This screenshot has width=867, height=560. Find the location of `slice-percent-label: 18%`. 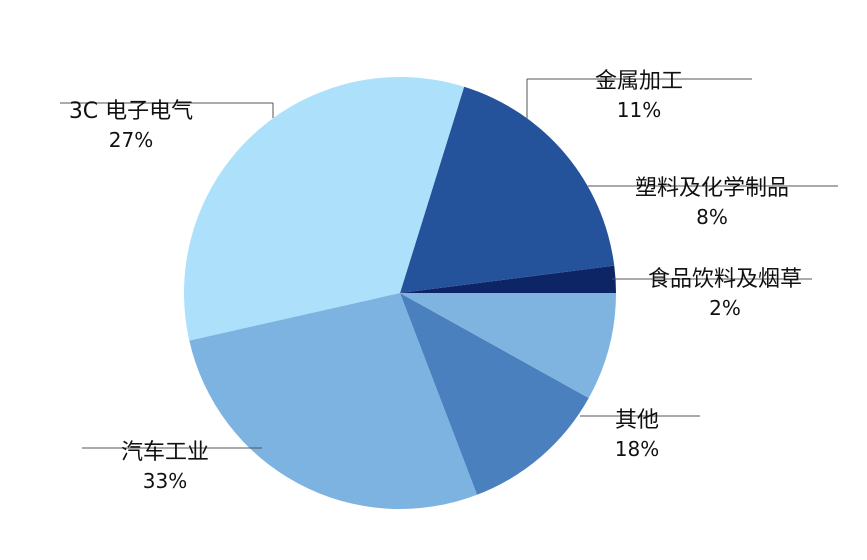

slice-percent-label: 18% is located at coordinates (637, 449).